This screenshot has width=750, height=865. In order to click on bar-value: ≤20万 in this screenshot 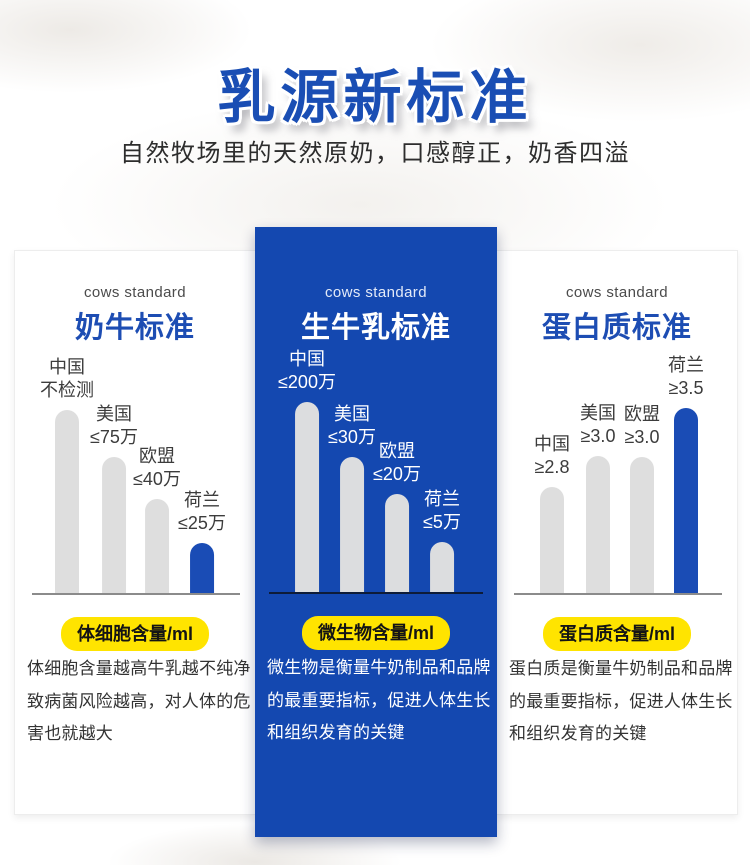, I will do `click(397, 474)`.